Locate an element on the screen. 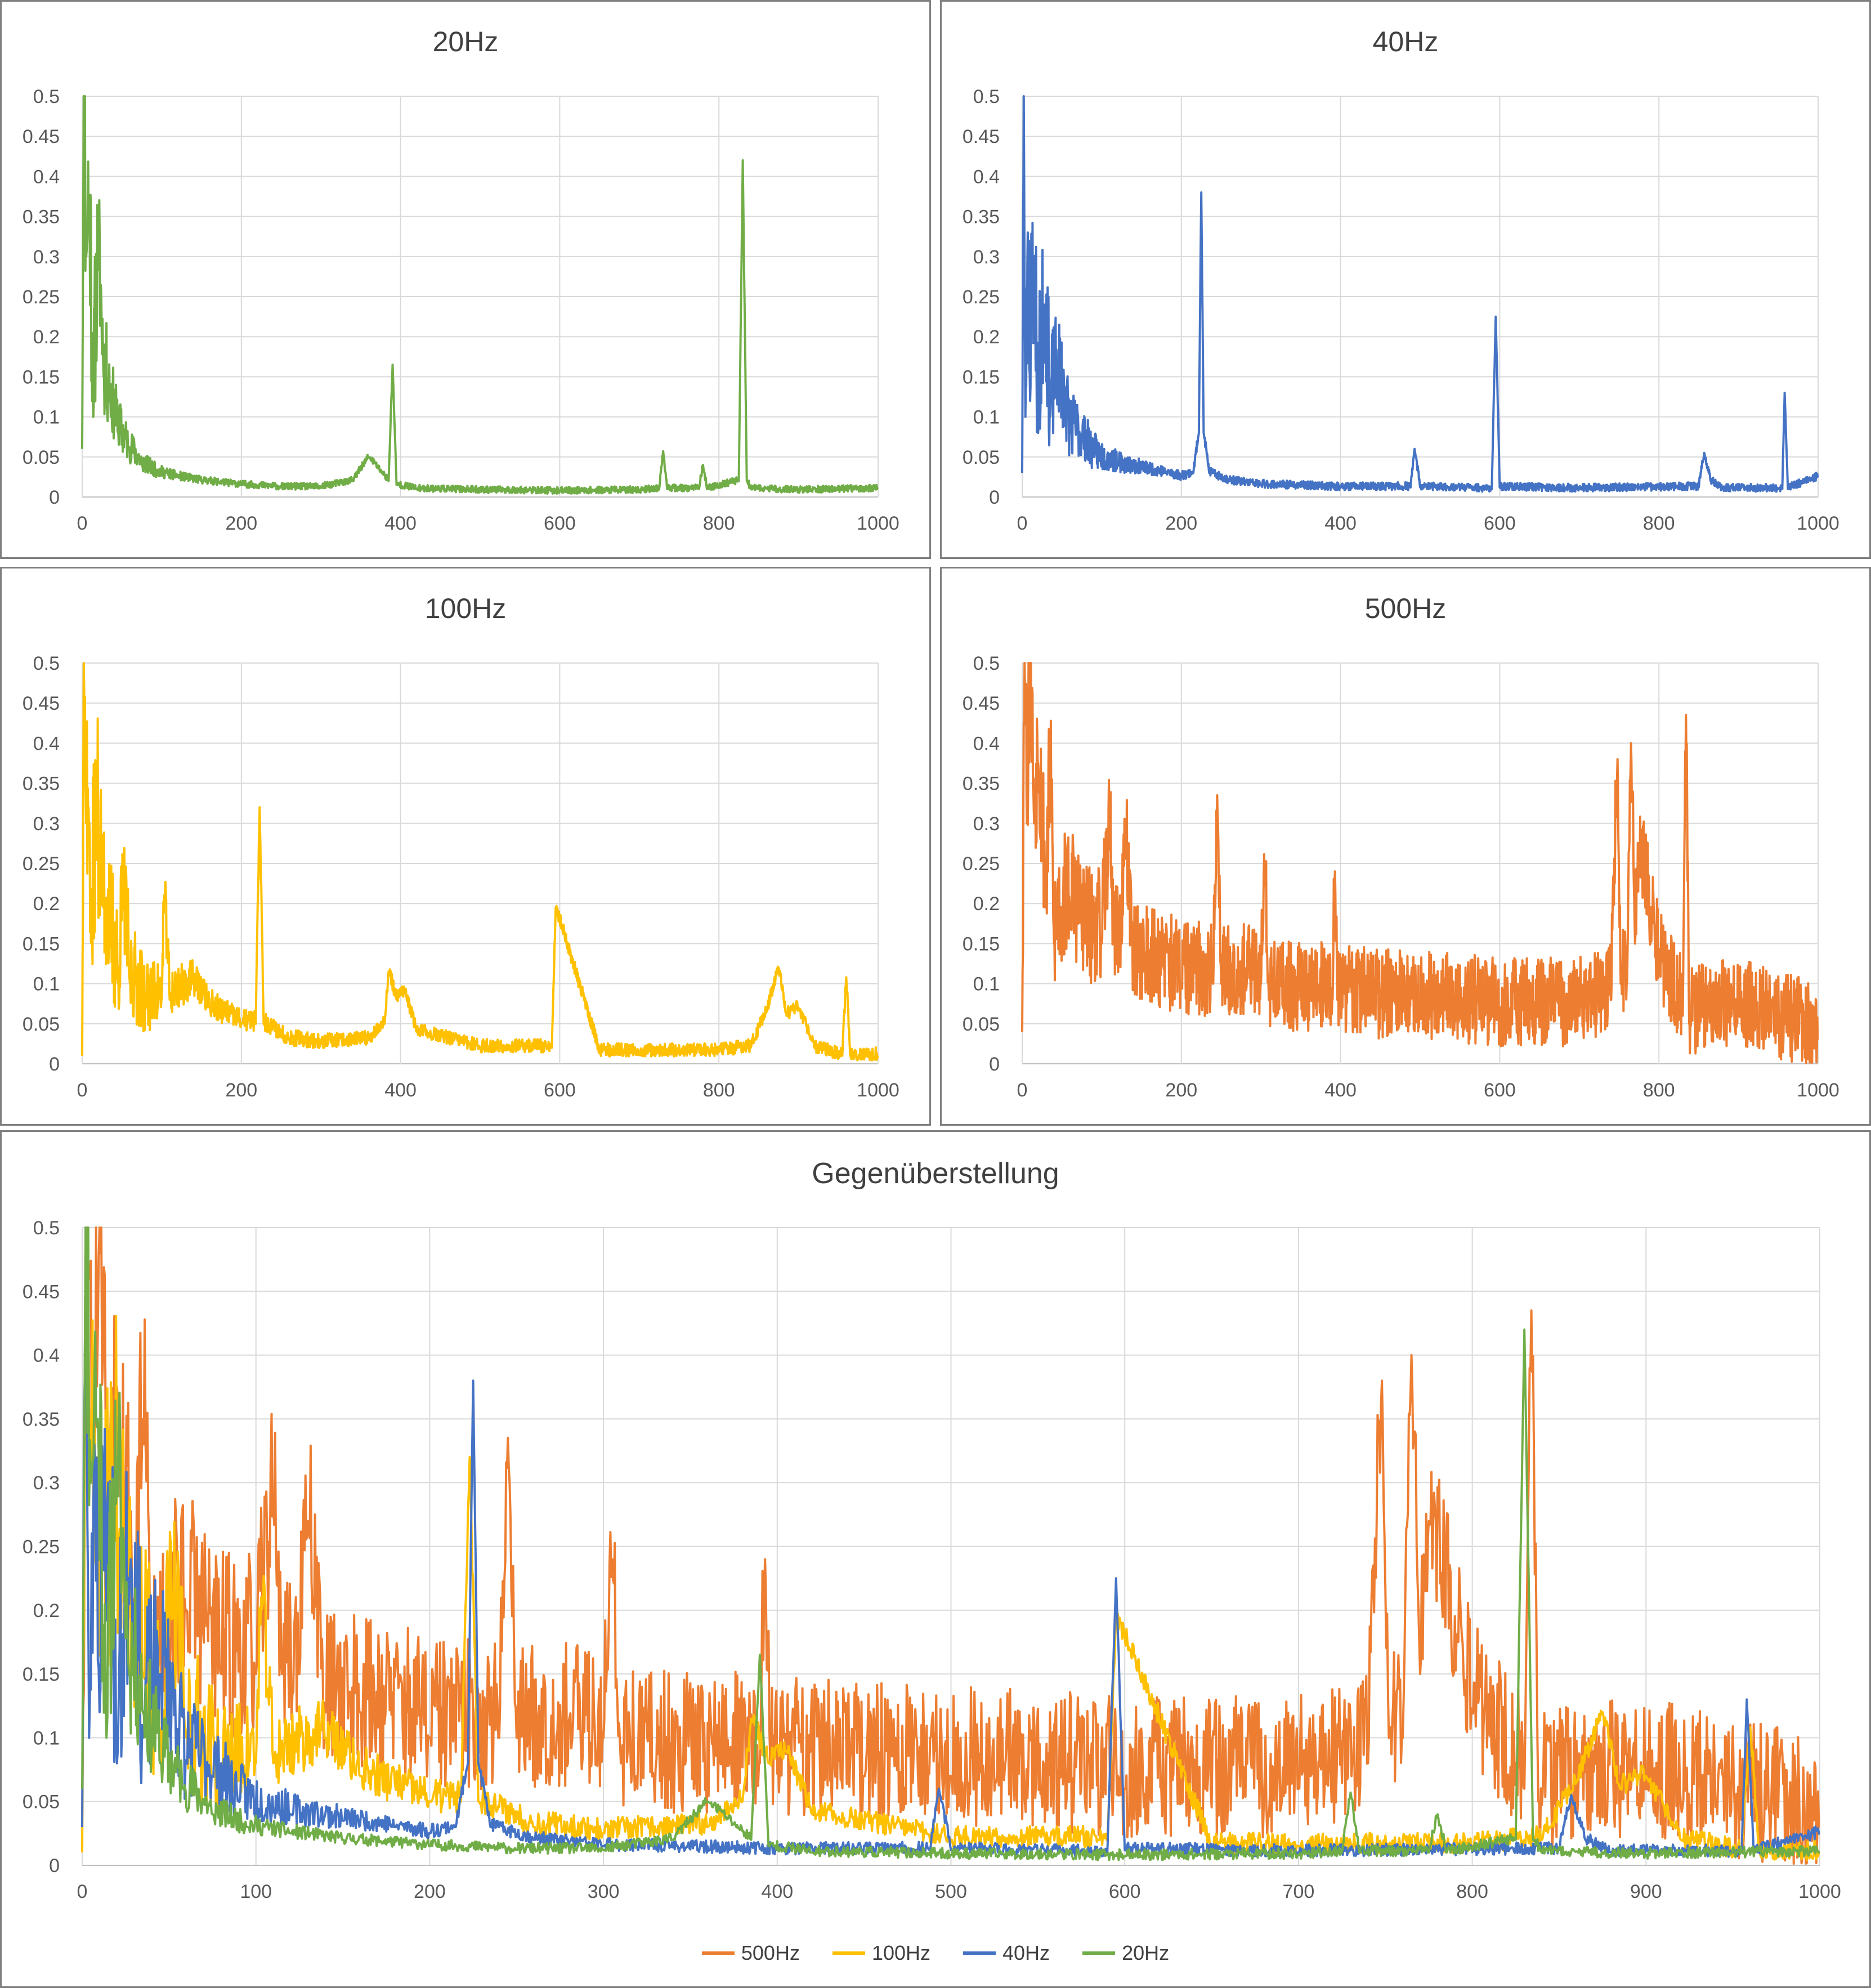 The height and width of the screenshot is (1988, 1871). x-tick-label: 500 is located at coordinates (951, 1891).